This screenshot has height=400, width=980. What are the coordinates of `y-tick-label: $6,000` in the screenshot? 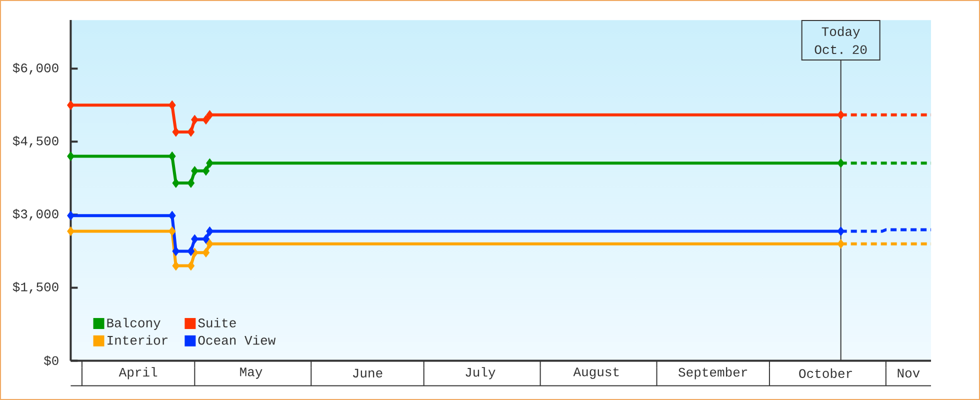 It's located at (35, 68).